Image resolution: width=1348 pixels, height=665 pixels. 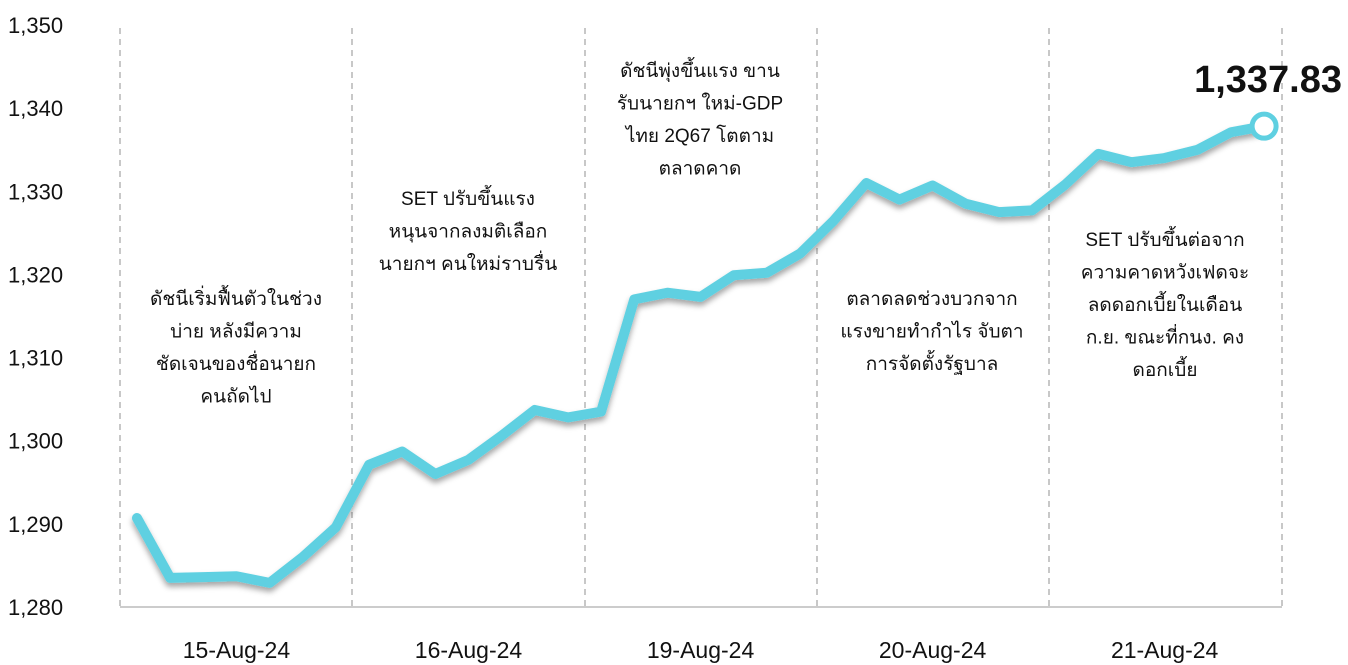 I want to click on annotation: ตลาดลดช่วงบวกจาก, so click(x=931, y=299).